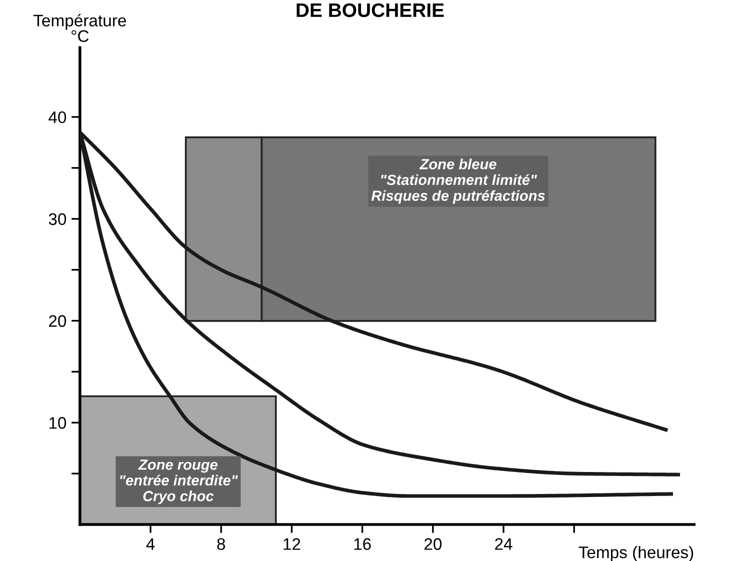  Describe the element at coordinates (179, 482) in the screenshot. I see `annotation: Zone rouge "entrée interdite" Cryo choc` at that location.